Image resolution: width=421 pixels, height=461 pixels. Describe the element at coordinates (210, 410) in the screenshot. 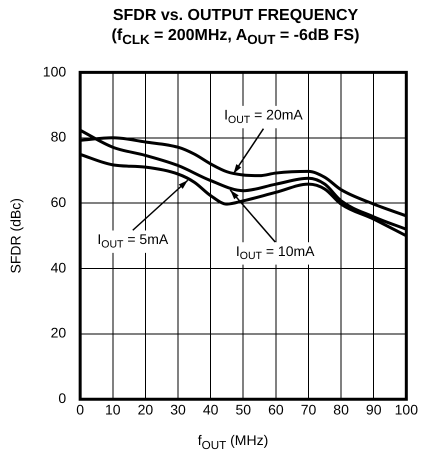

I see `x-tick-label: 40` at that location.